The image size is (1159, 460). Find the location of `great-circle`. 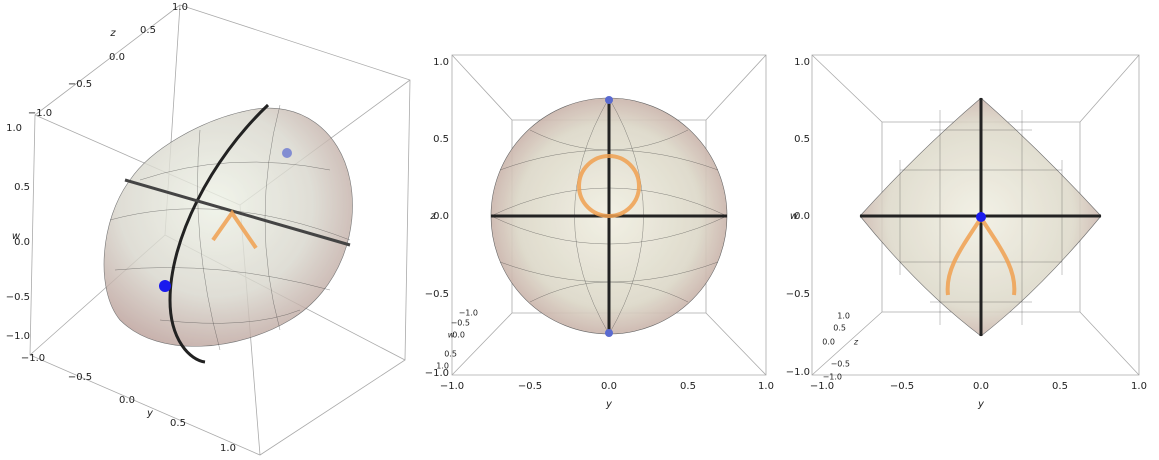

great-circle is located at coordinates (219, 233).